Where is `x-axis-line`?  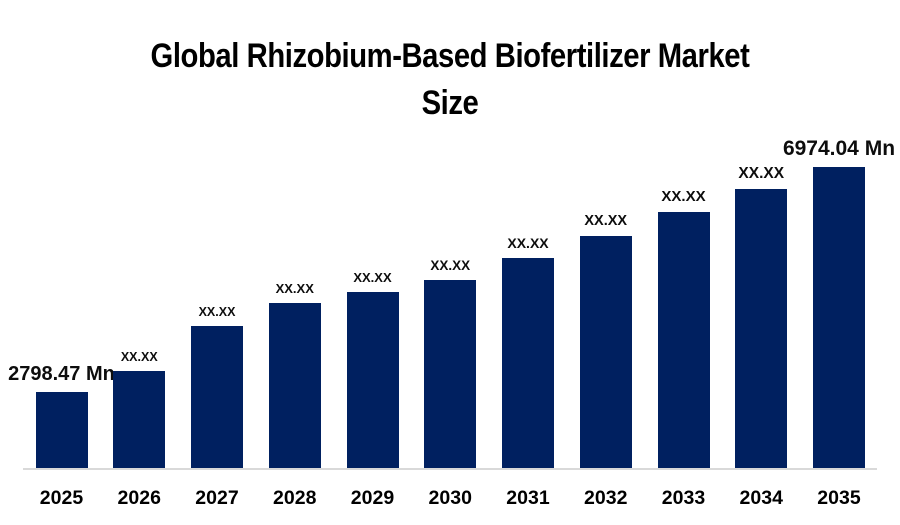 x-axis-line is located at coordinates (450, 469).